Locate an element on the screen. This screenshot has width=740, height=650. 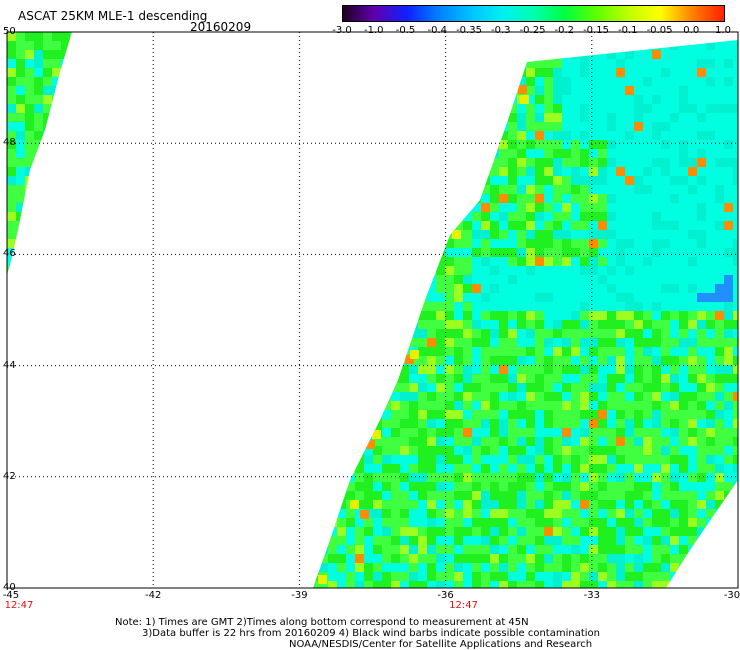
colorbar-tick-label: 0.0 is located at coordinates (691, 30).